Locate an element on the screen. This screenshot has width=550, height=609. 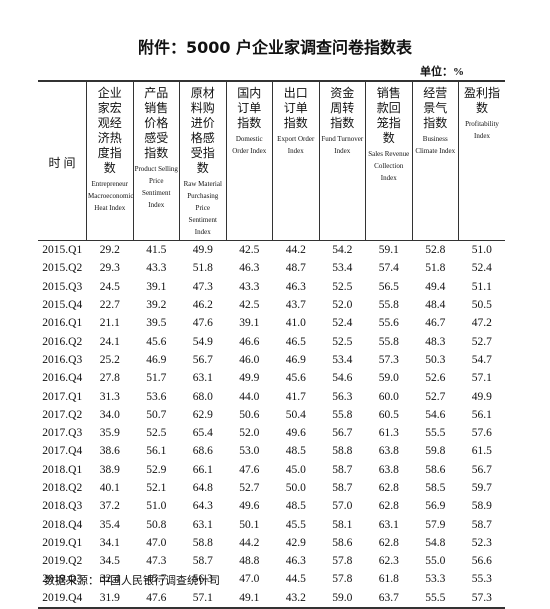
cell: 38.6 is located at coordinates (109, 451).